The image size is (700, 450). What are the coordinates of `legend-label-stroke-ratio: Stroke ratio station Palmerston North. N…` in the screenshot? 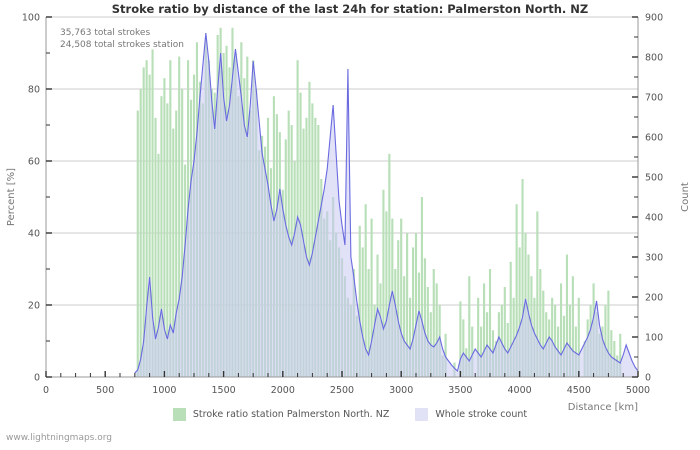 It's located at (291, 414).